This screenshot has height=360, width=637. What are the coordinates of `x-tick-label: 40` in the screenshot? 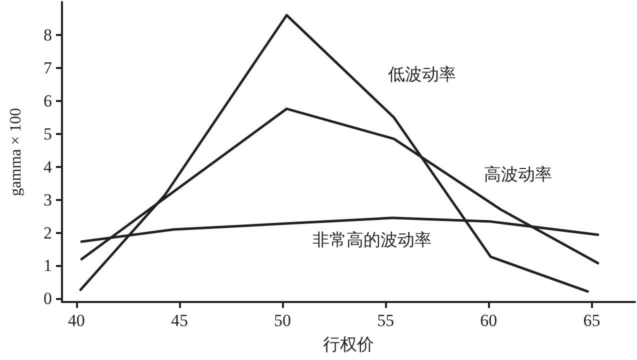 It's located at (76, 320).